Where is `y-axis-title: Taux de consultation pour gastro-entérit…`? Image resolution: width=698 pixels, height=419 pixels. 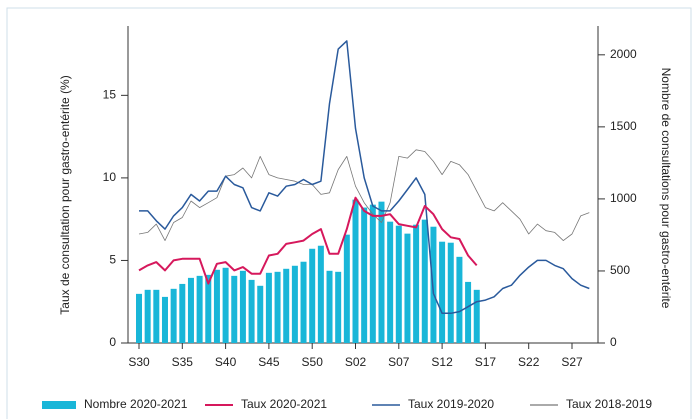 y-axis-title: Taux de consultation pour gastro-entérit… is located at coordinates (65, 194).